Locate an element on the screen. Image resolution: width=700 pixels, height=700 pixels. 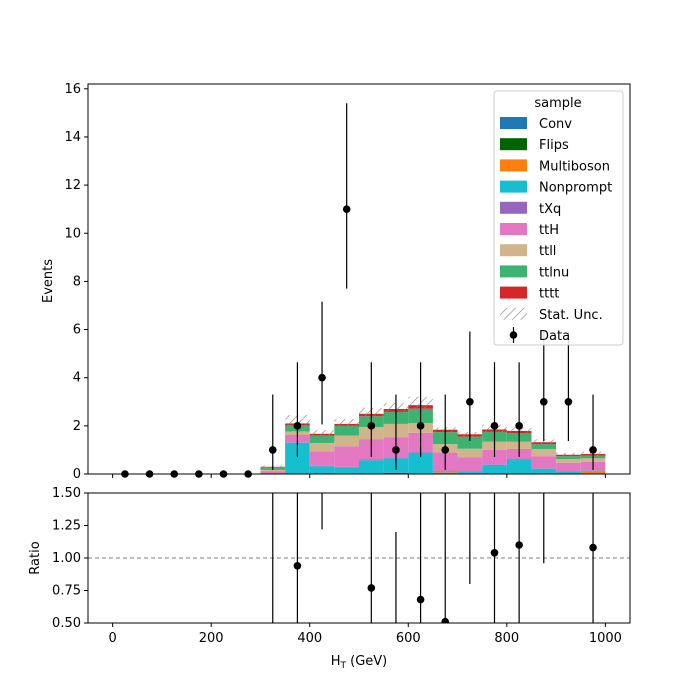
top-y-tick-label: 10 is located at coordinates (72, 233).